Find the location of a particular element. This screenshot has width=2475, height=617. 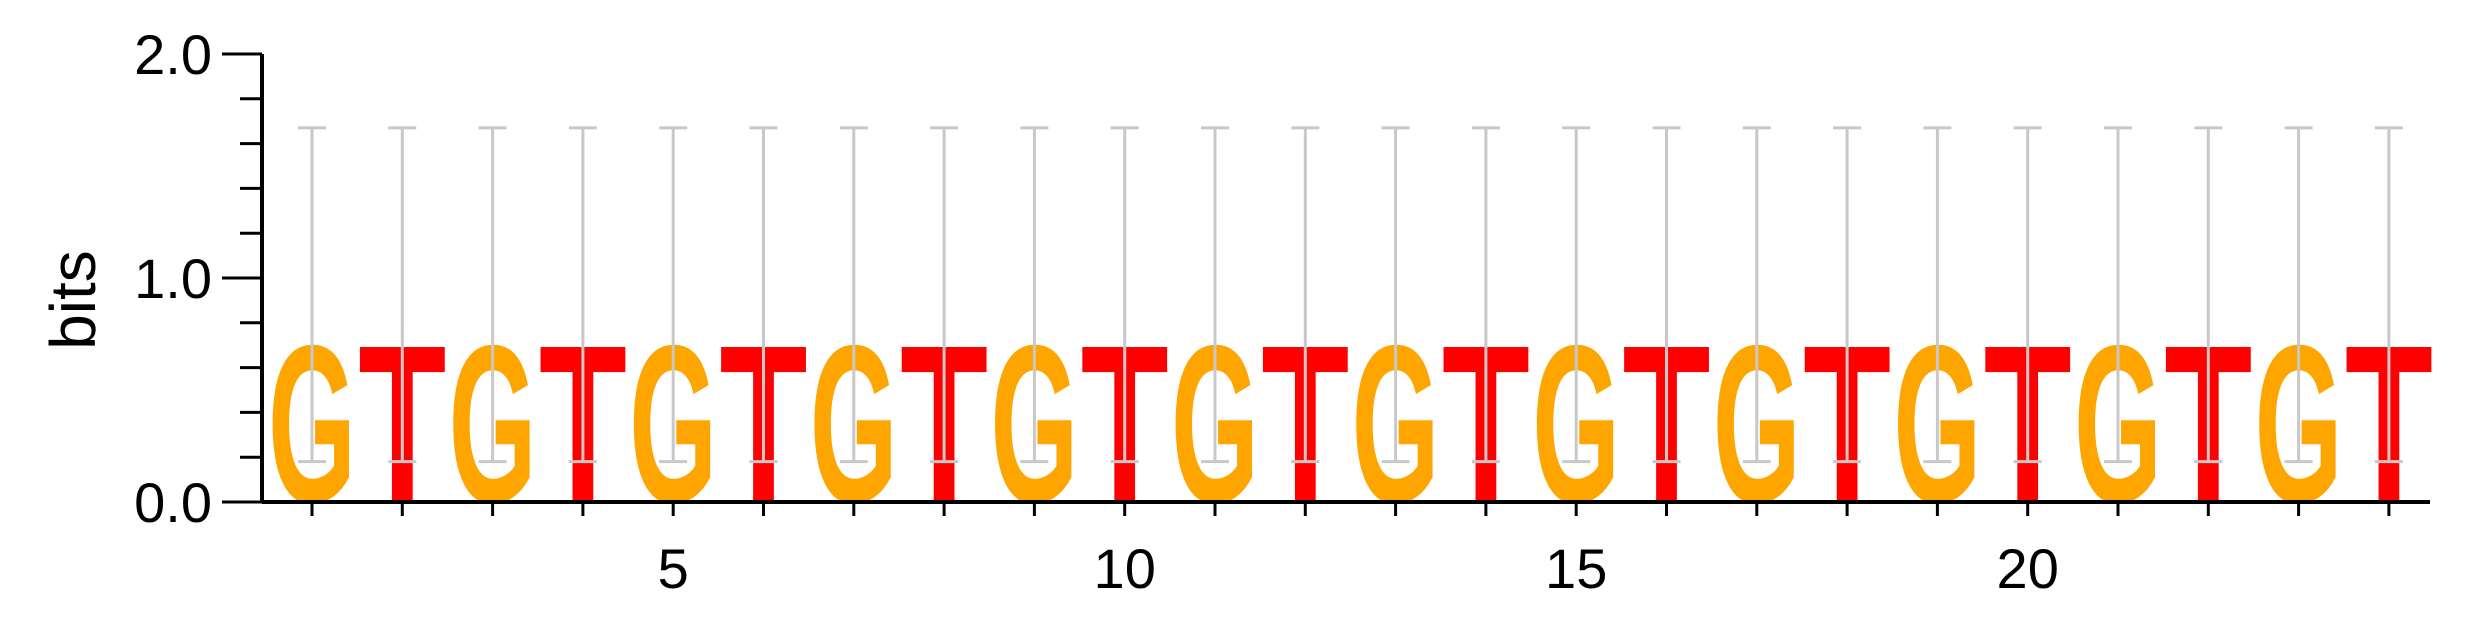

y-axis-ticks: 0.0 1.0 2.0 is located at coordinates (198, 278).